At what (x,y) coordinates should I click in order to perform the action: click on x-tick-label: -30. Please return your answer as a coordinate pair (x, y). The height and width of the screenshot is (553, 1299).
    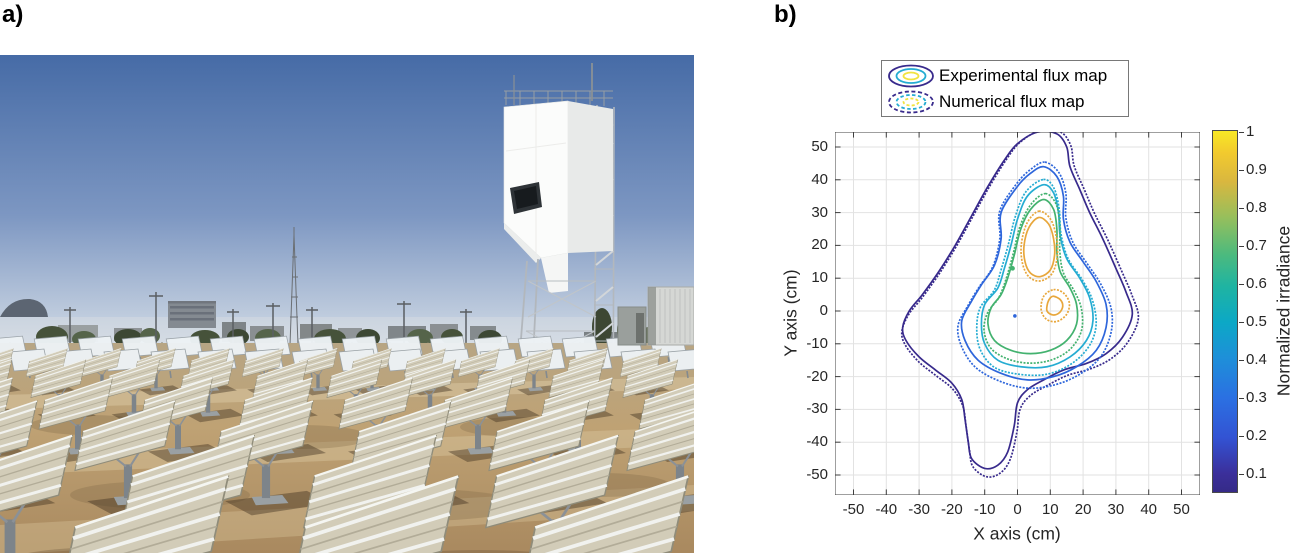
    Looking at the image, I should click on (919, 509).